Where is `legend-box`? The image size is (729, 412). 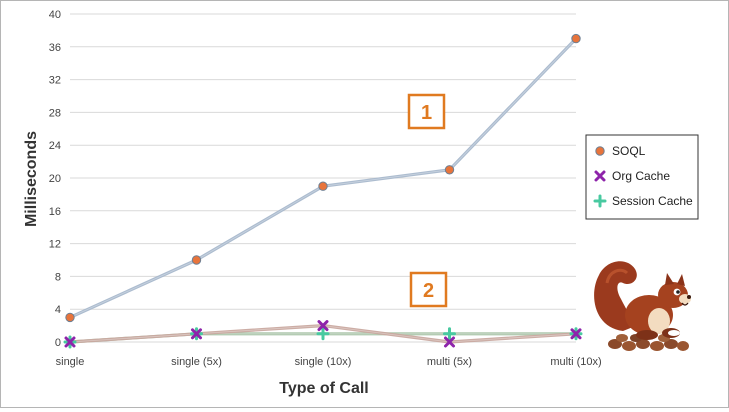
legend-box is located at coordinates (642, 177).